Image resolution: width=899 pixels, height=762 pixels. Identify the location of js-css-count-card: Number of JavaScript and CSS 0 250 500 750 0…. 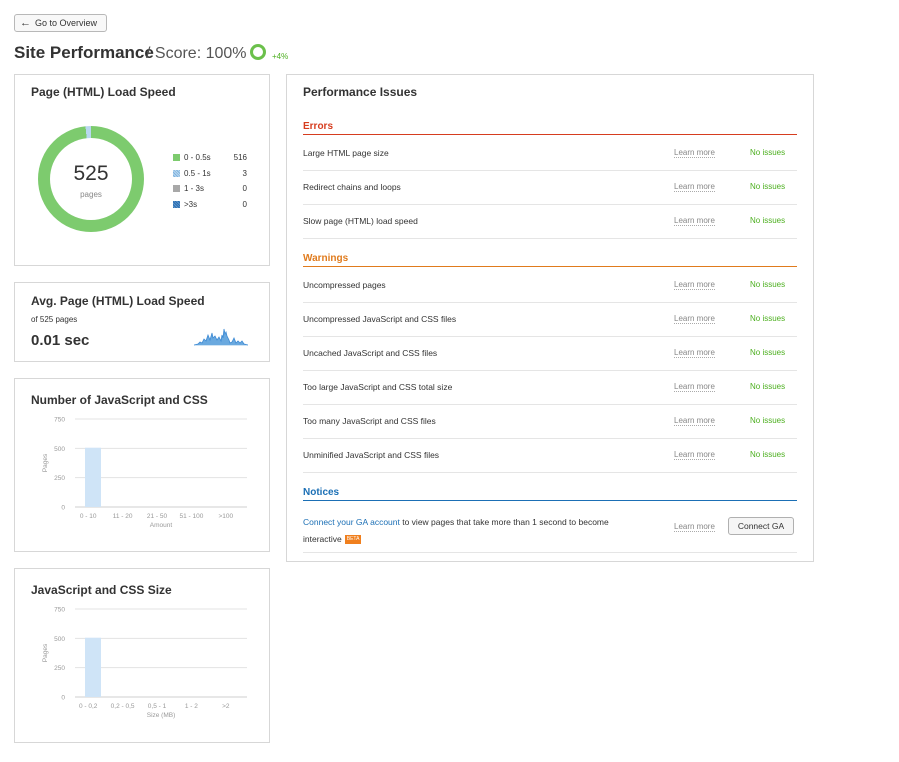
(142, 465).